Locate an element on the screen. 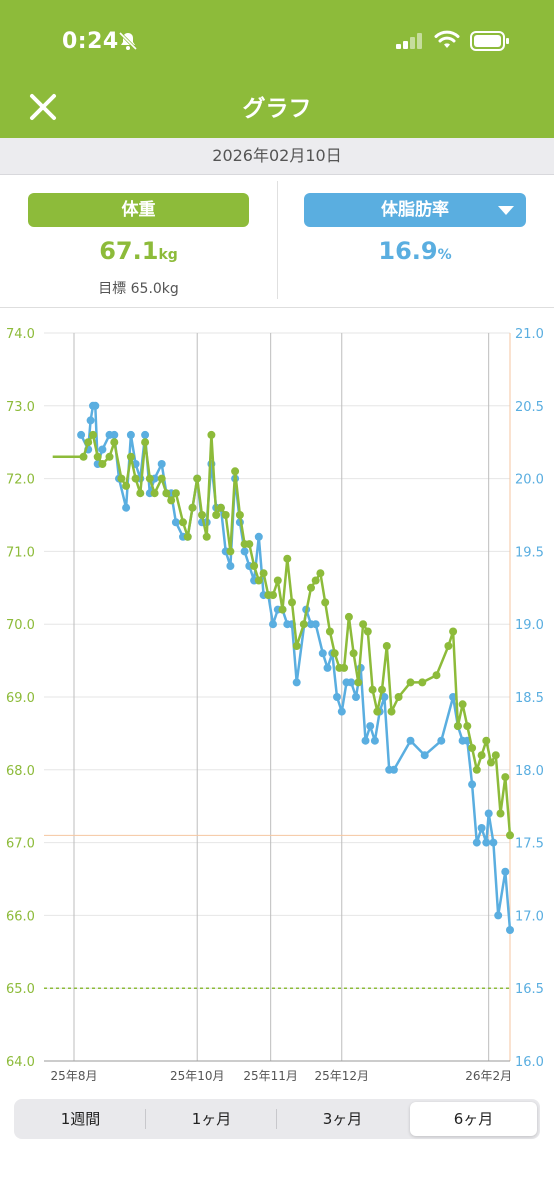 The image size is (554, 1200). y-left-tick-label: 71.0 is located at coordinates (20, 552).